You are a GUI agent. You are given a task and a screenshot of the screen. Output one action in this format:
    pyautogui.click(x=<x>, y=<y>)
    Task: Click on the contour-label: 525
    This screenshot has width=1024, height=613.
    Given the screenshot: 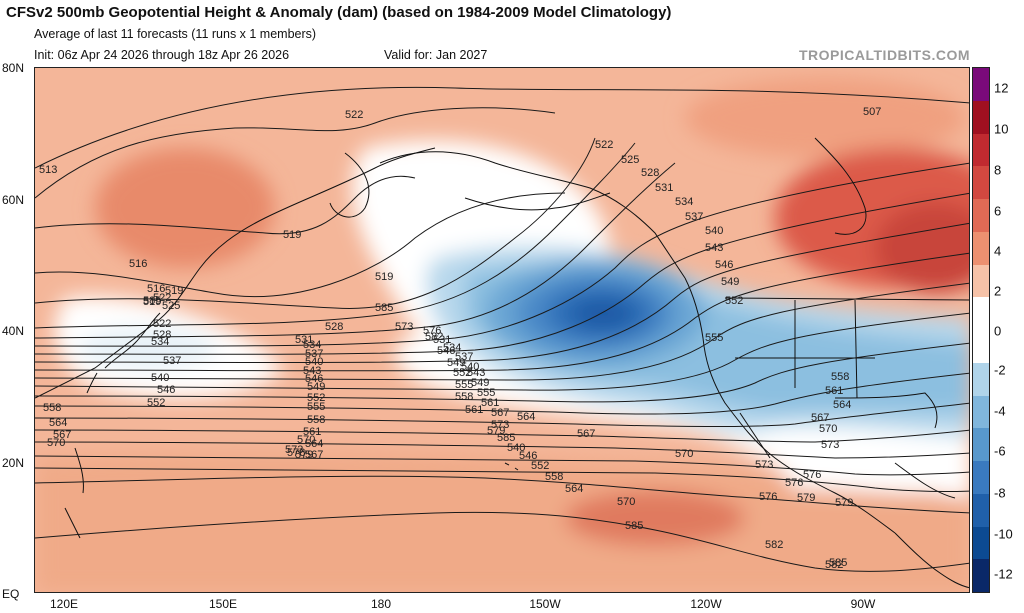 What is the action you would take?
    pyautogui.click(x=630, y=160)
    